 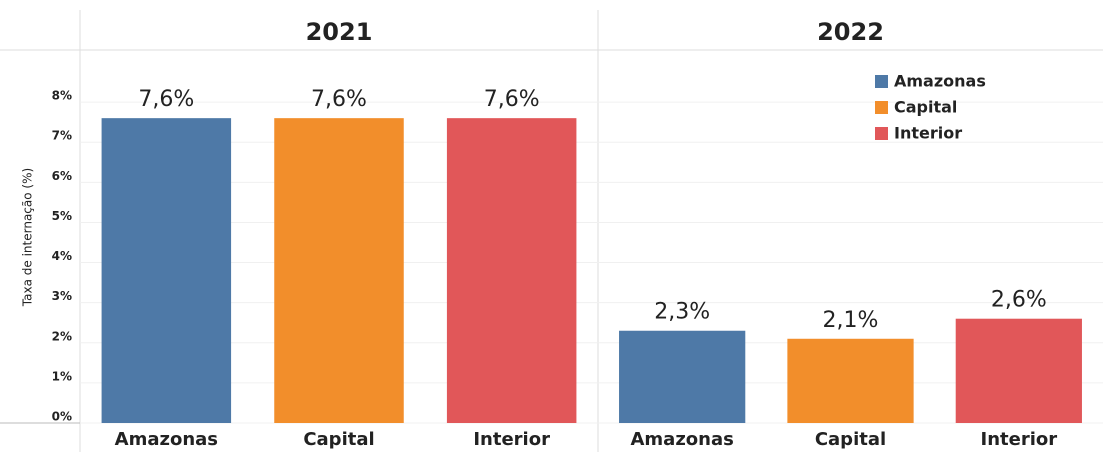 What do you see at coordinates (28, 237) in the screenshot?
I see `y-axis-label: Taxa de internação (%)` at bounding box center [28, 237].